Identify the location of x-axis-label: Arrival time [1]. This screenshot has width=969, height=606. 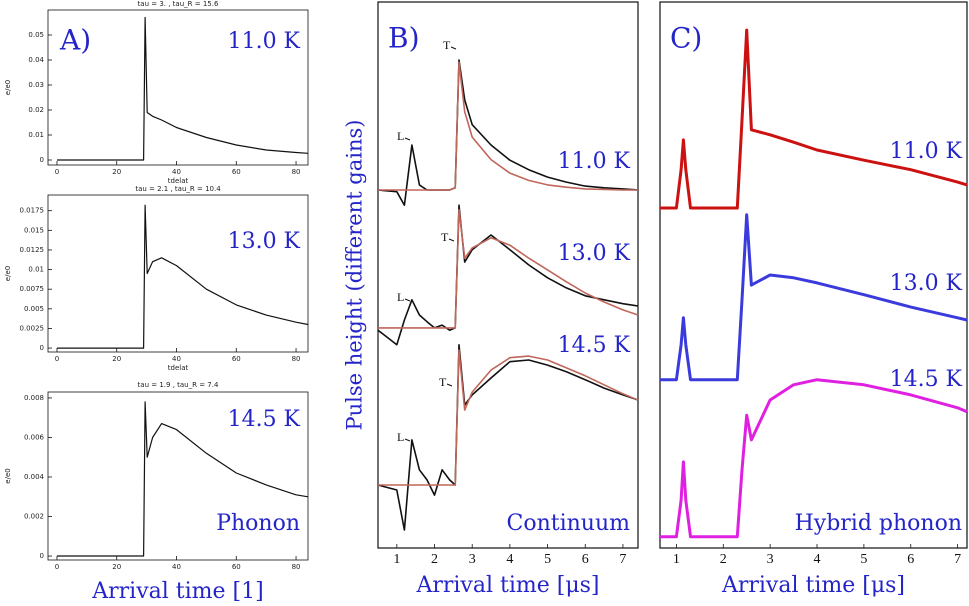
(177, 591).